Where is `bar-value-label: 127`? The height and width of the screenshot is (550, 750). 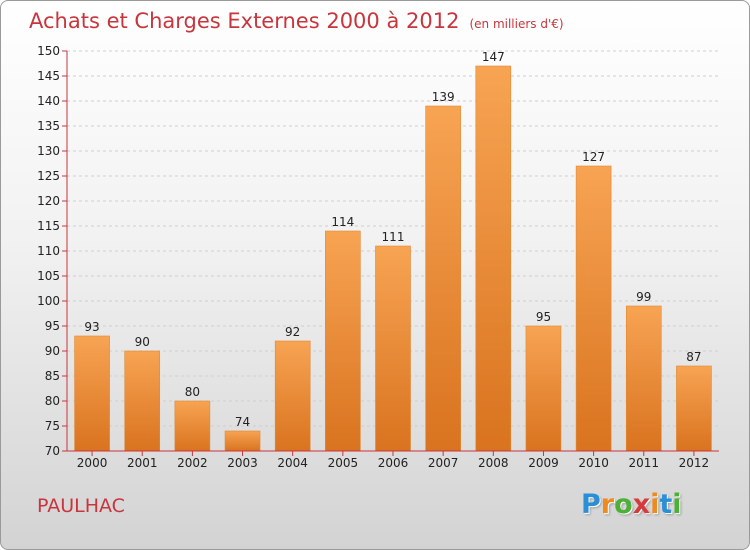
bar-value-label: 127 is located at coordinates (593, 157).